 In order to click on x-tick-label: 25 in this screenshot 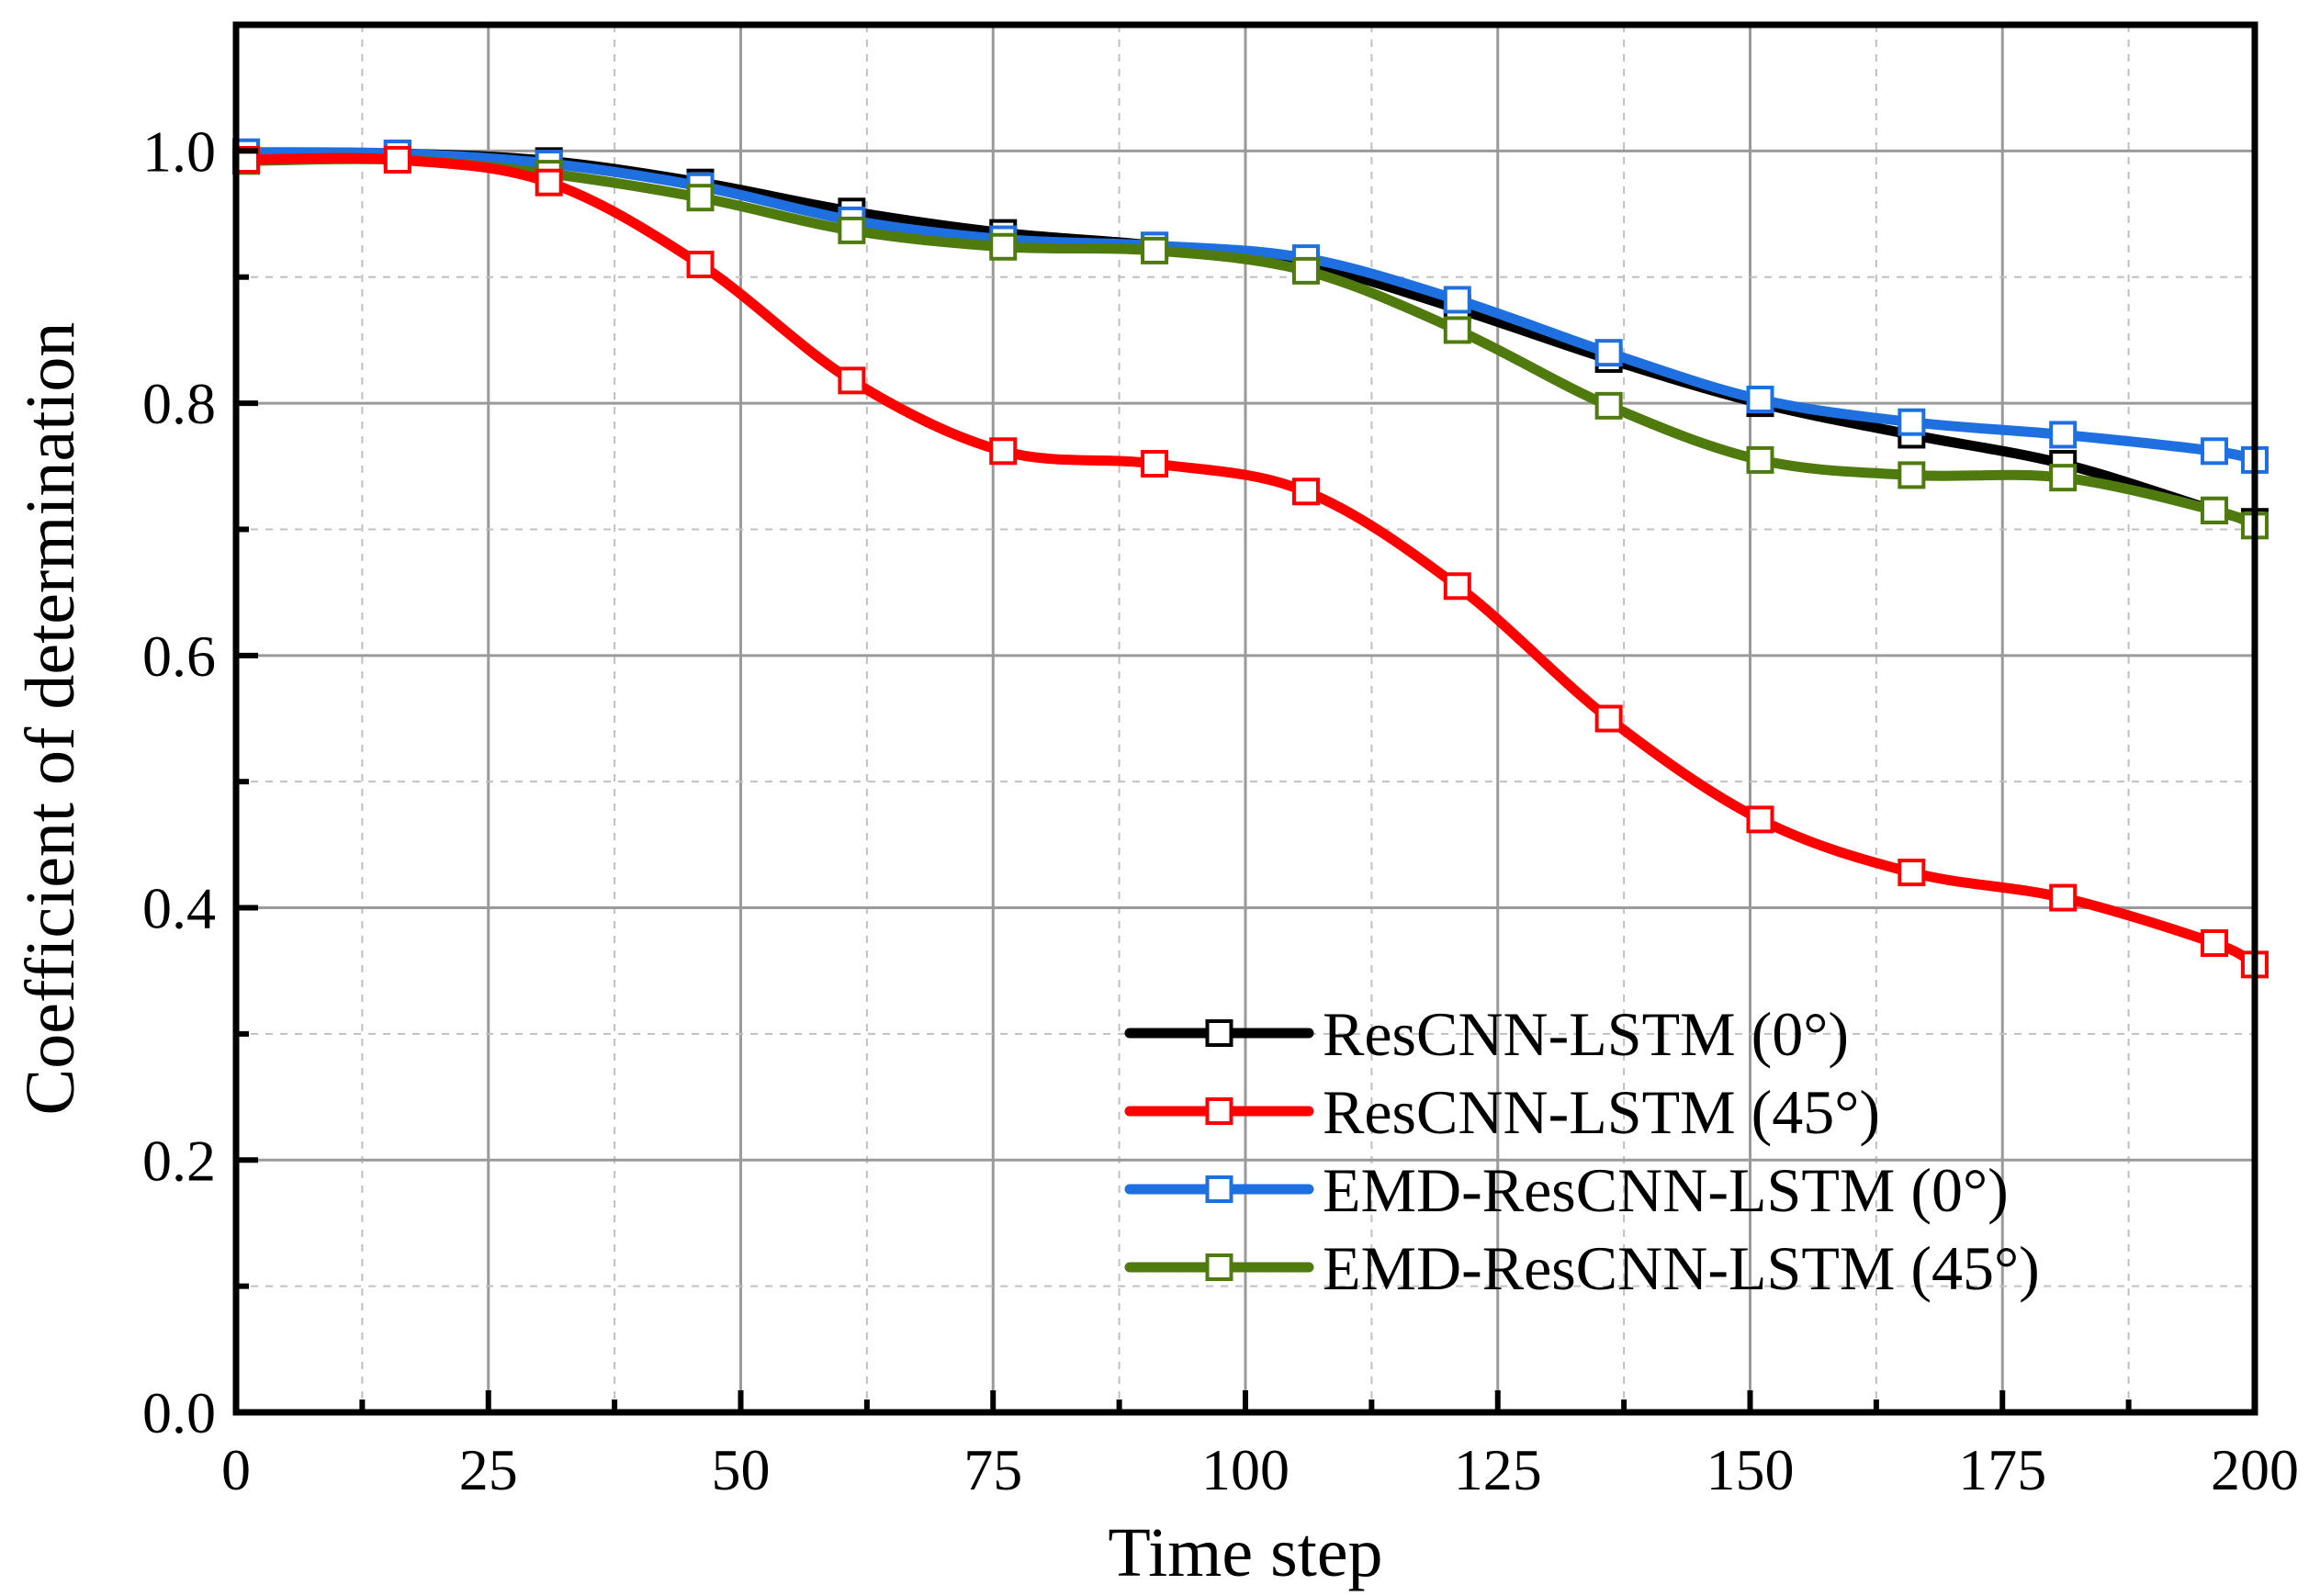, I will do `click(488, 1469)`.